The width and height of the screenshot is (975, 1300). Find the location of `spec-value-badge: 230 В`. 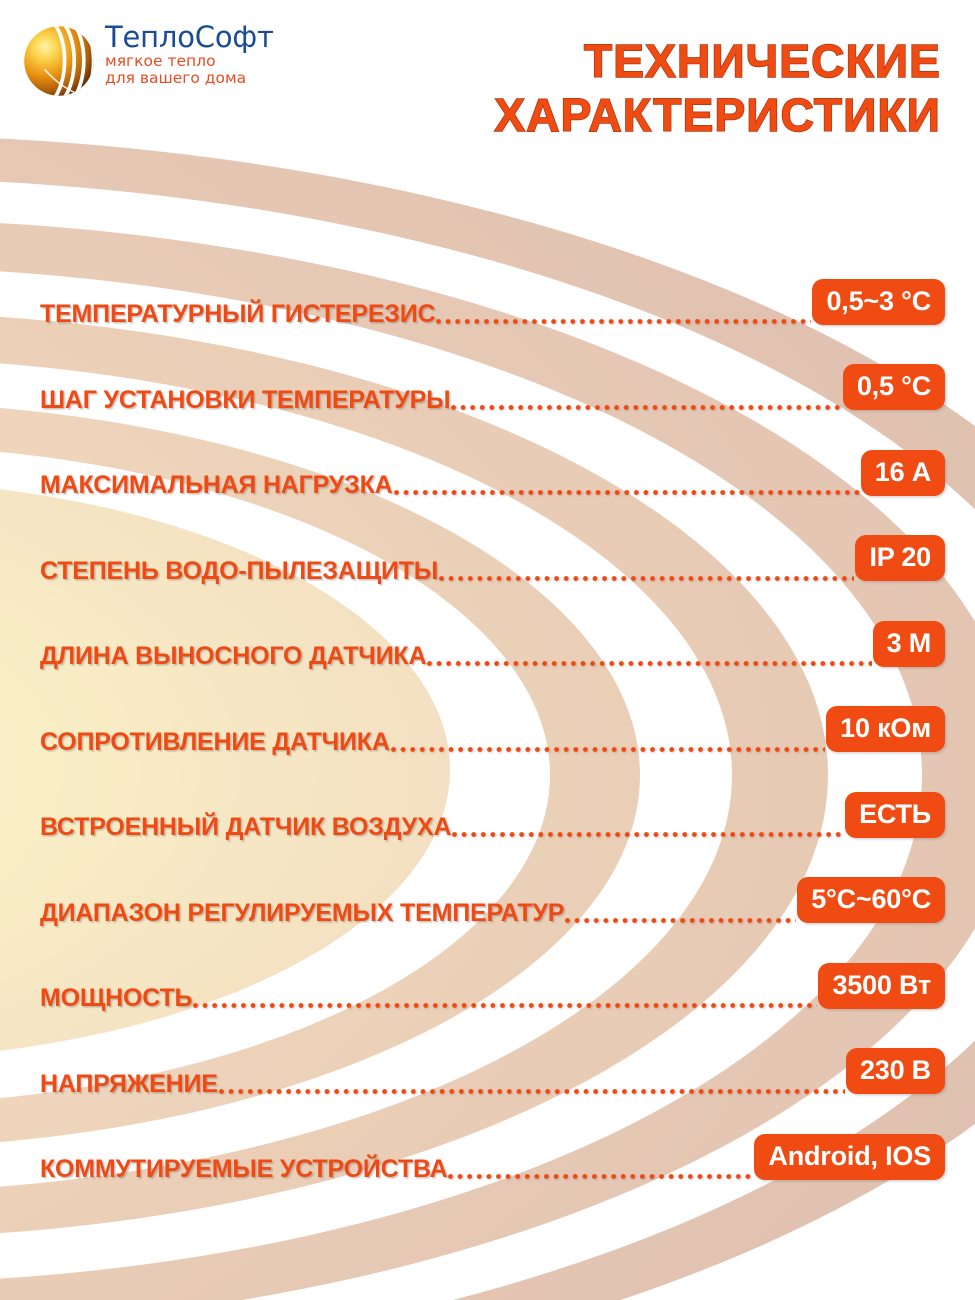

spec-value-badge: 230 В is located at coordinates (895, 1071).